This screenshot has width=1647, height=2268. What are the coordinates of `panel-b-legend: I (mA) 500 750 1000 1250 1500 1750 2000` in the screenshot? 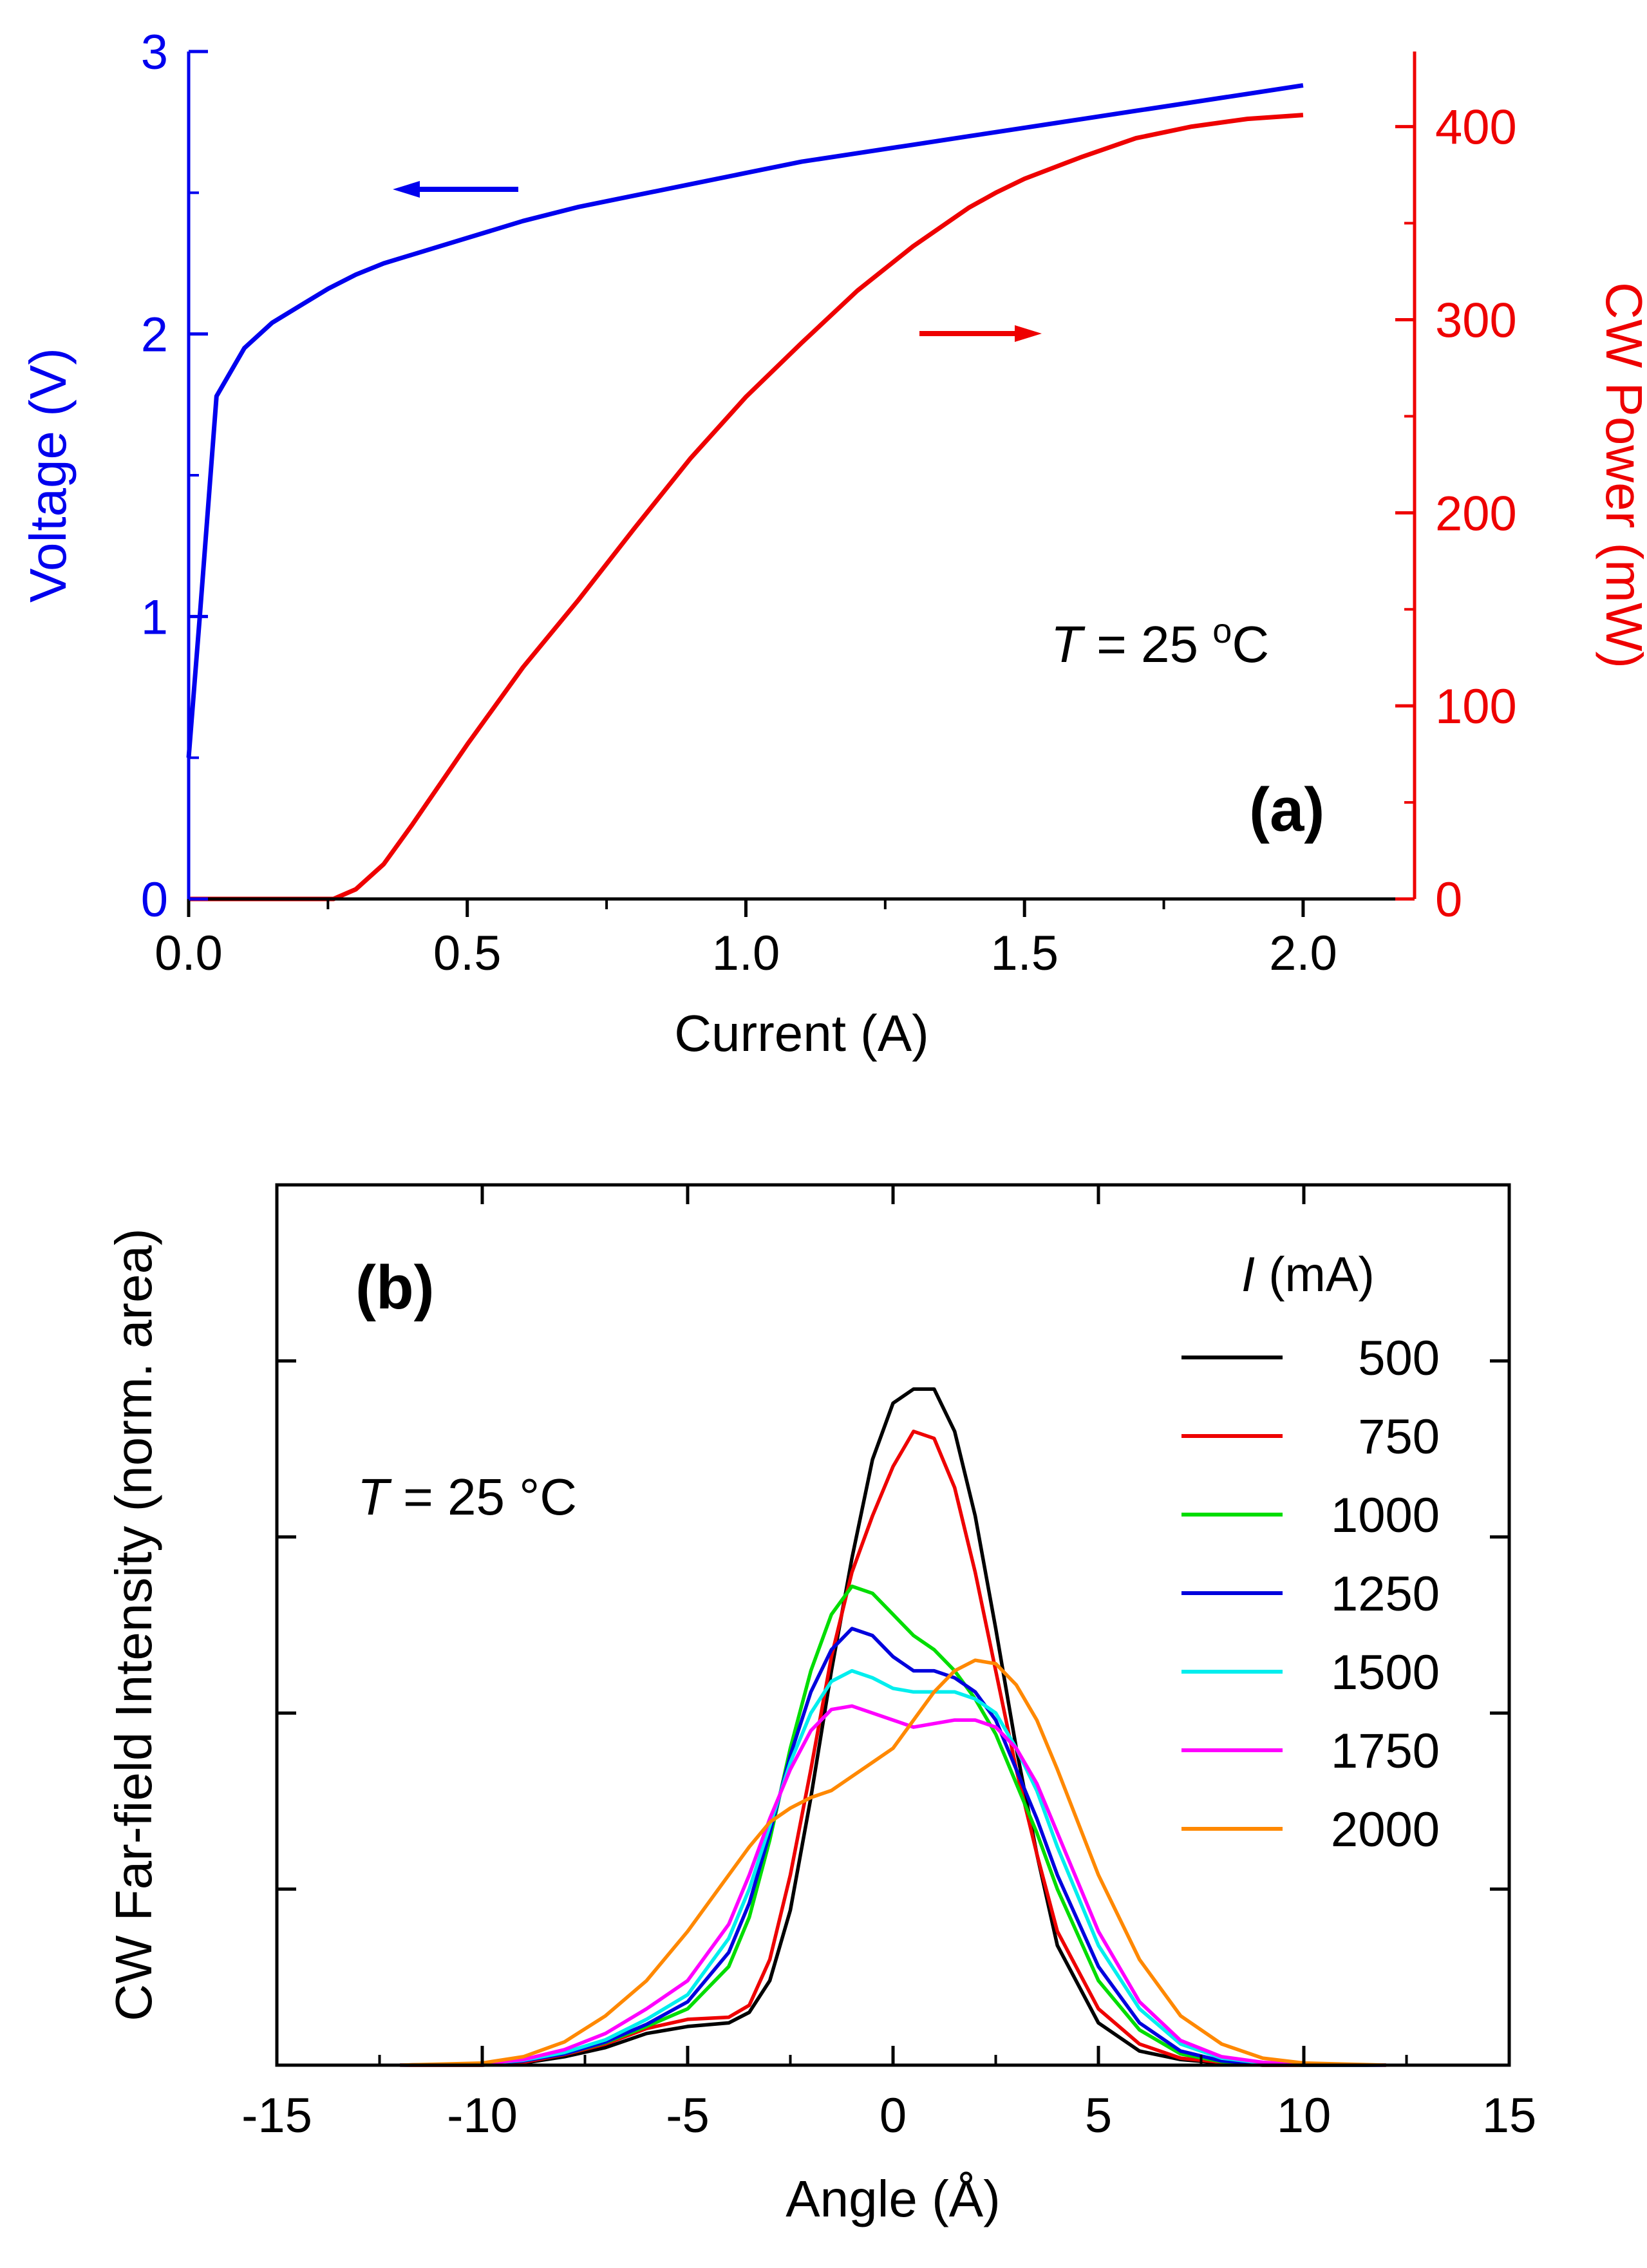 It's located at (1310, 1552).